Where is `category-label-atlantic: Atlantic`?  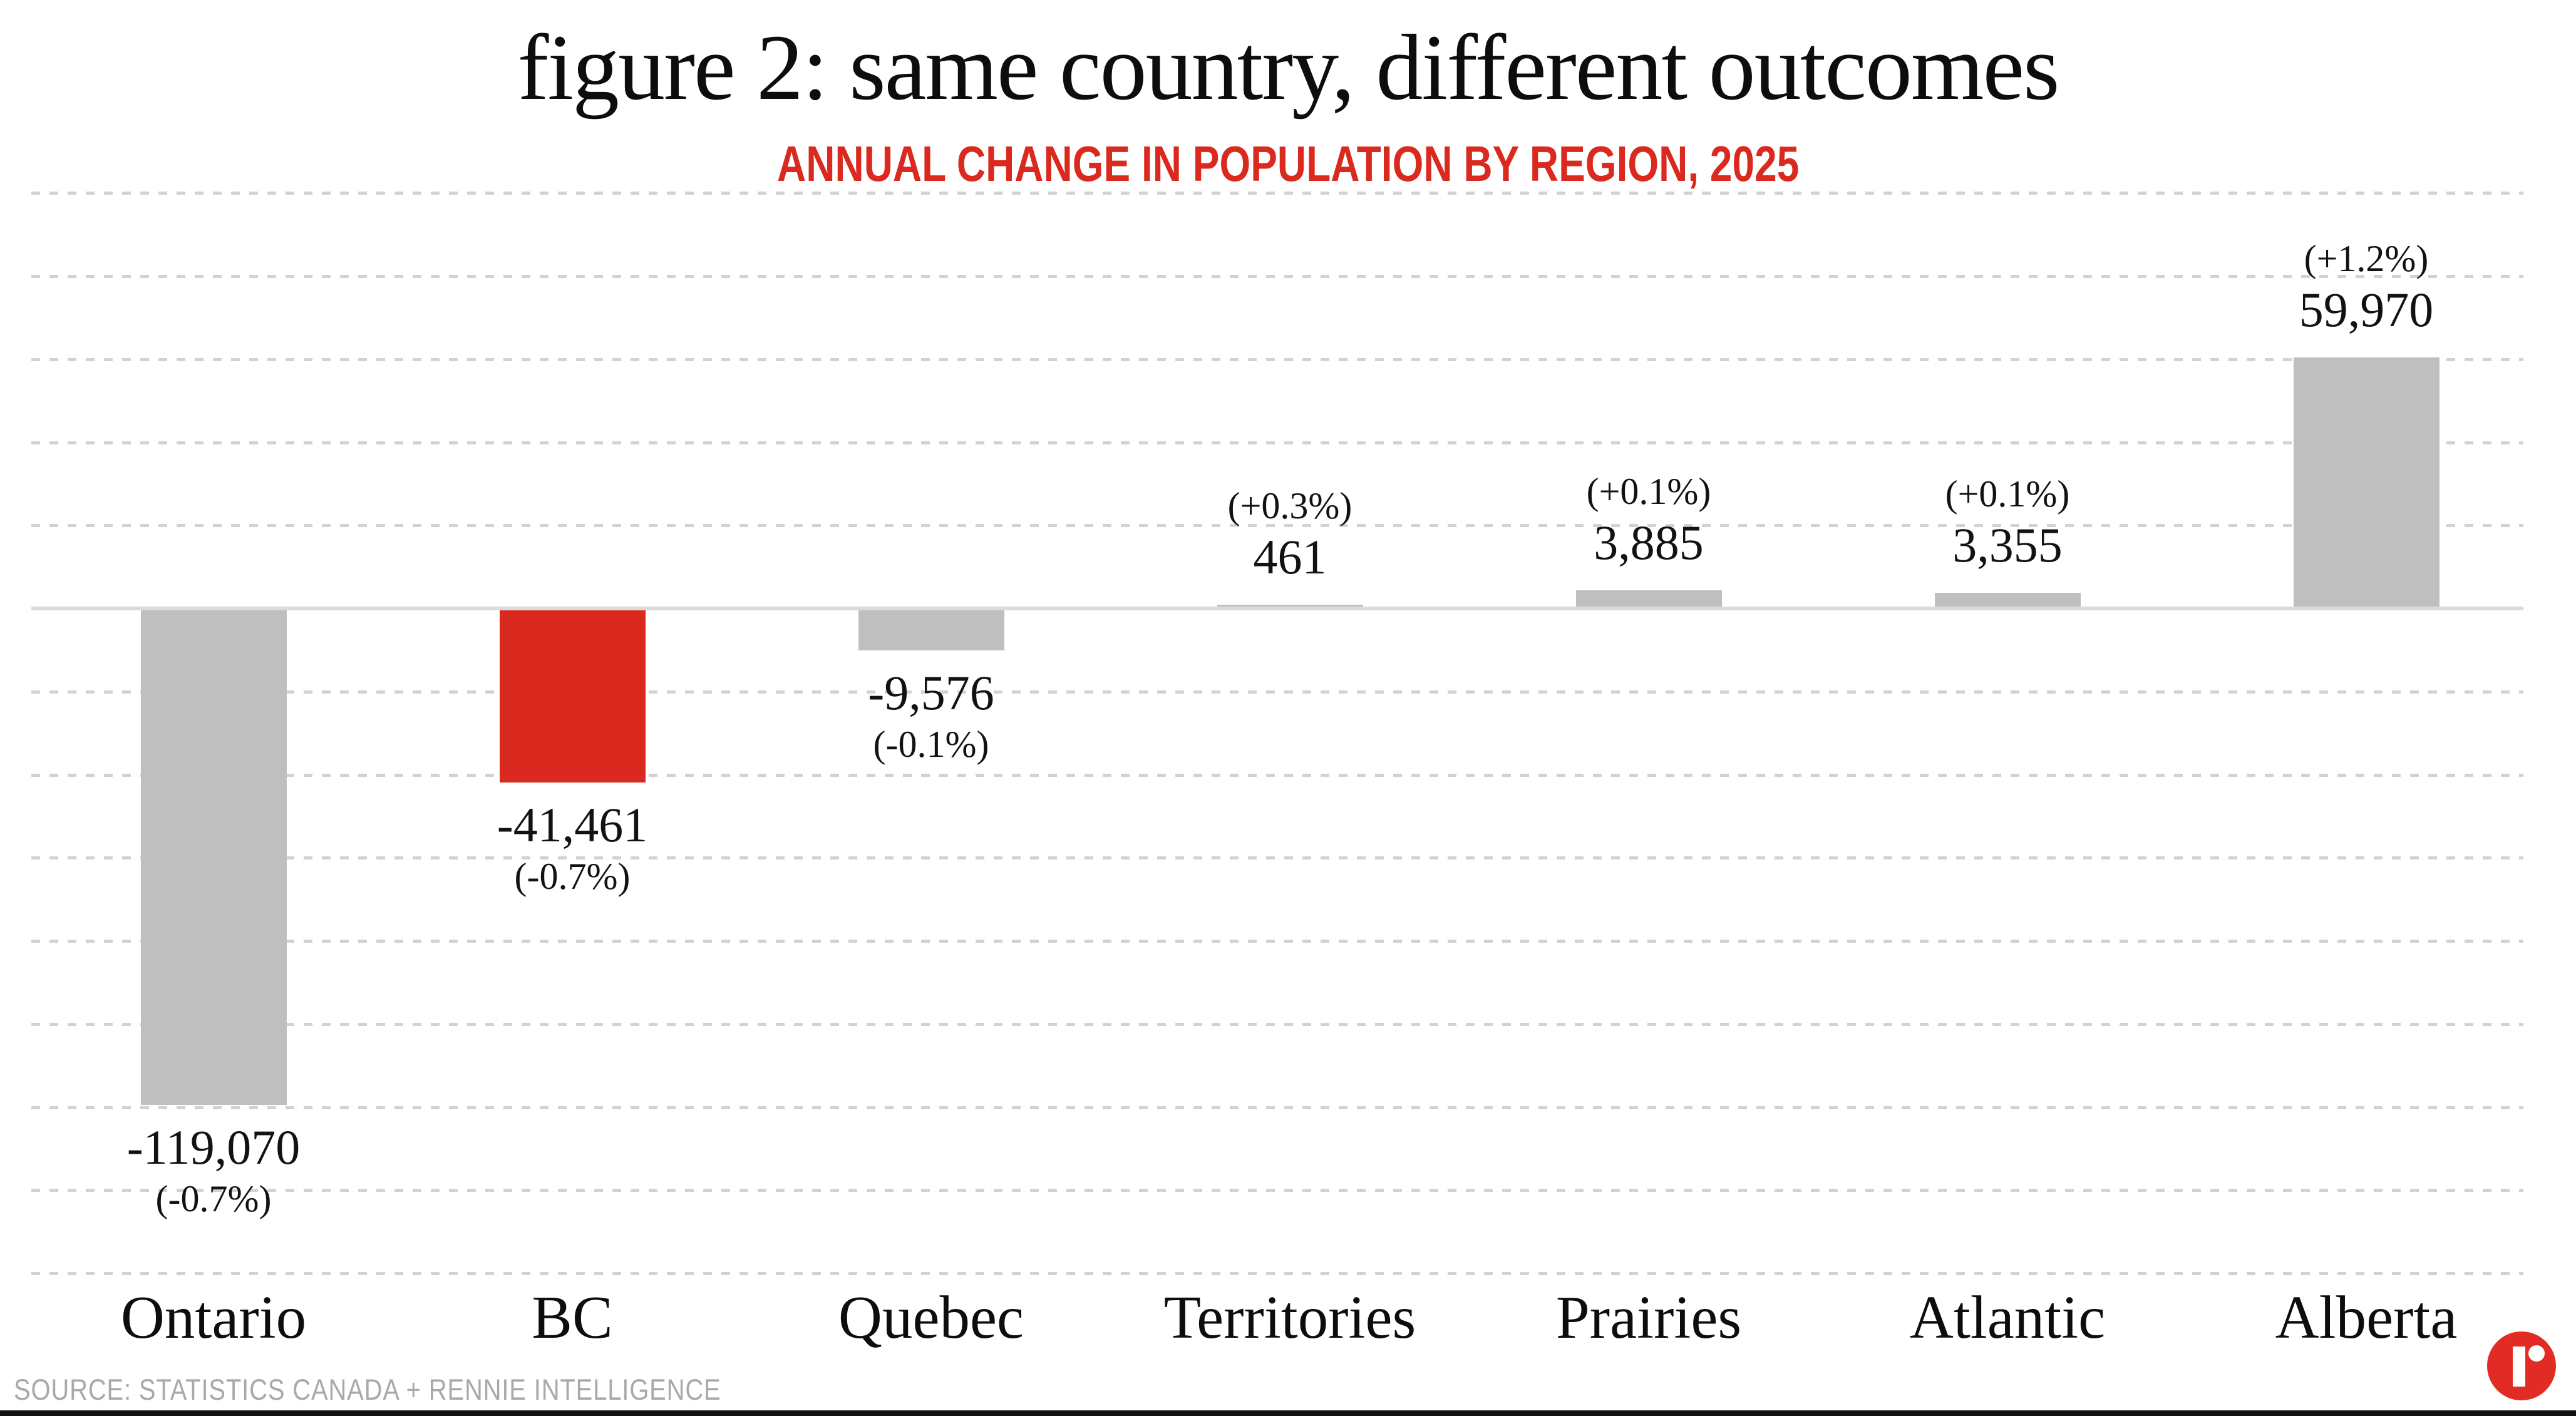
category-label-atlantic: Atlantic is located at coordinates (2008, 1317).